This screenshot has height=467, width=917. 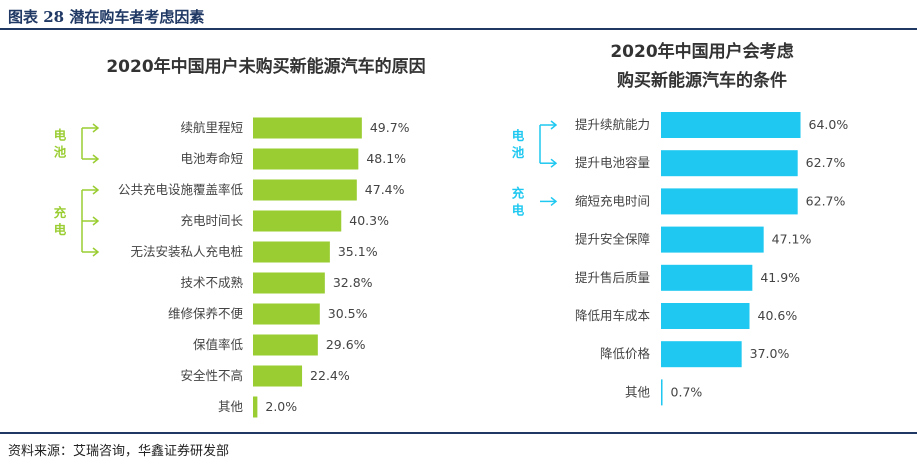 What do you see at coordinates (186, 251) in the screenshot?
I see `category-label: 无法安装私人充电桩` at bounding box center [186, 251].